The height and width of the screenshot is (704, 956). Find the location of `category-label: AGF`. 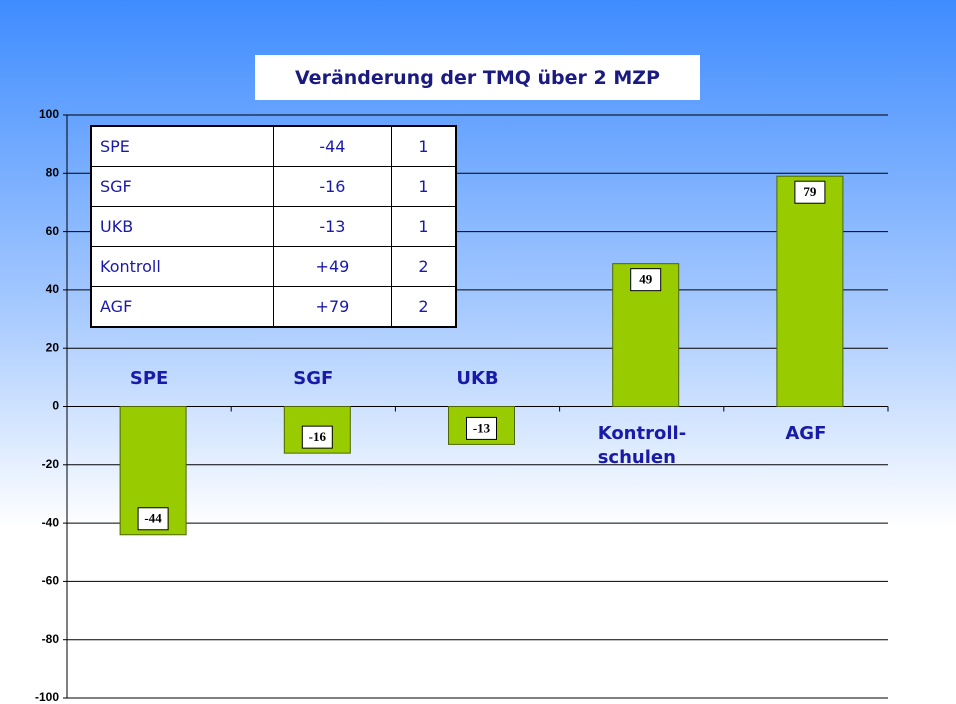

category-label: AGF is located at coordinates (806, 433).